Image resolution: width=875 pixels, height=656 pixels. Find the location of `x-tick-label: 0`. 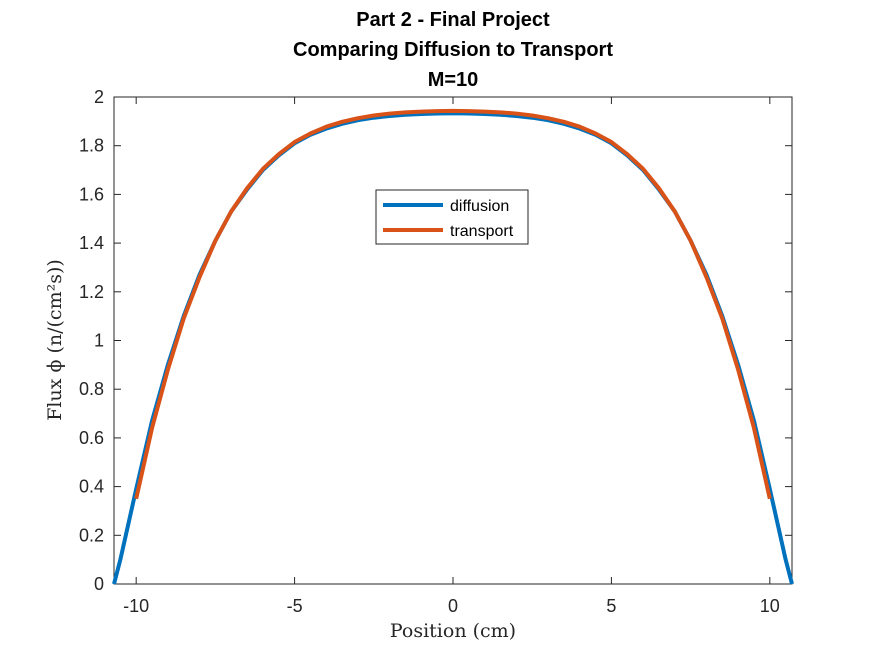

x-tick-label: 0 is located at coordinates (453, 606).